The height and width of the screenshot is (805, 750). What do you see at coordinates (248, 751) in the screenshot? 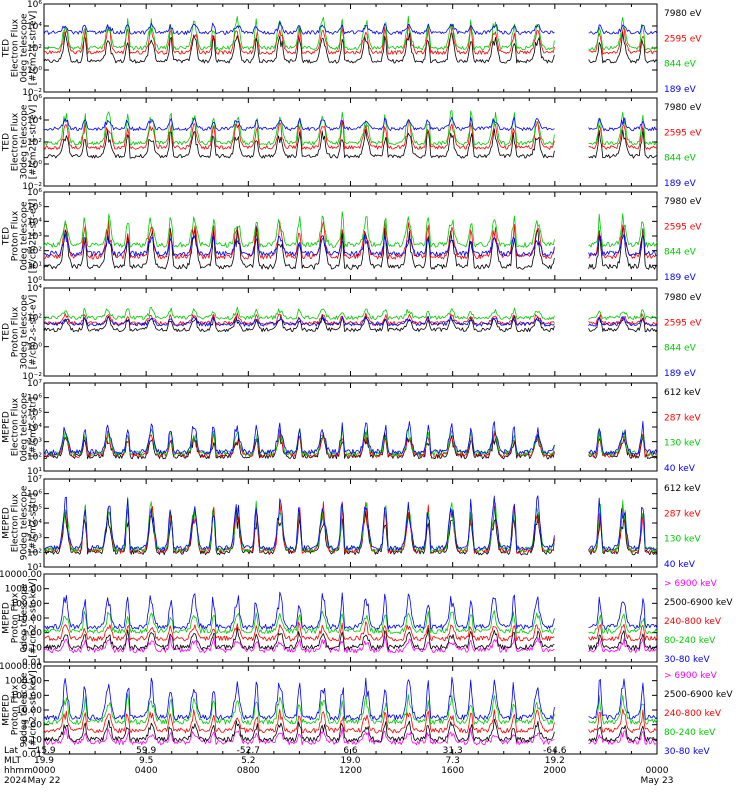
I see `x-axis-value: -52.7` at bounding box center [248, 751].